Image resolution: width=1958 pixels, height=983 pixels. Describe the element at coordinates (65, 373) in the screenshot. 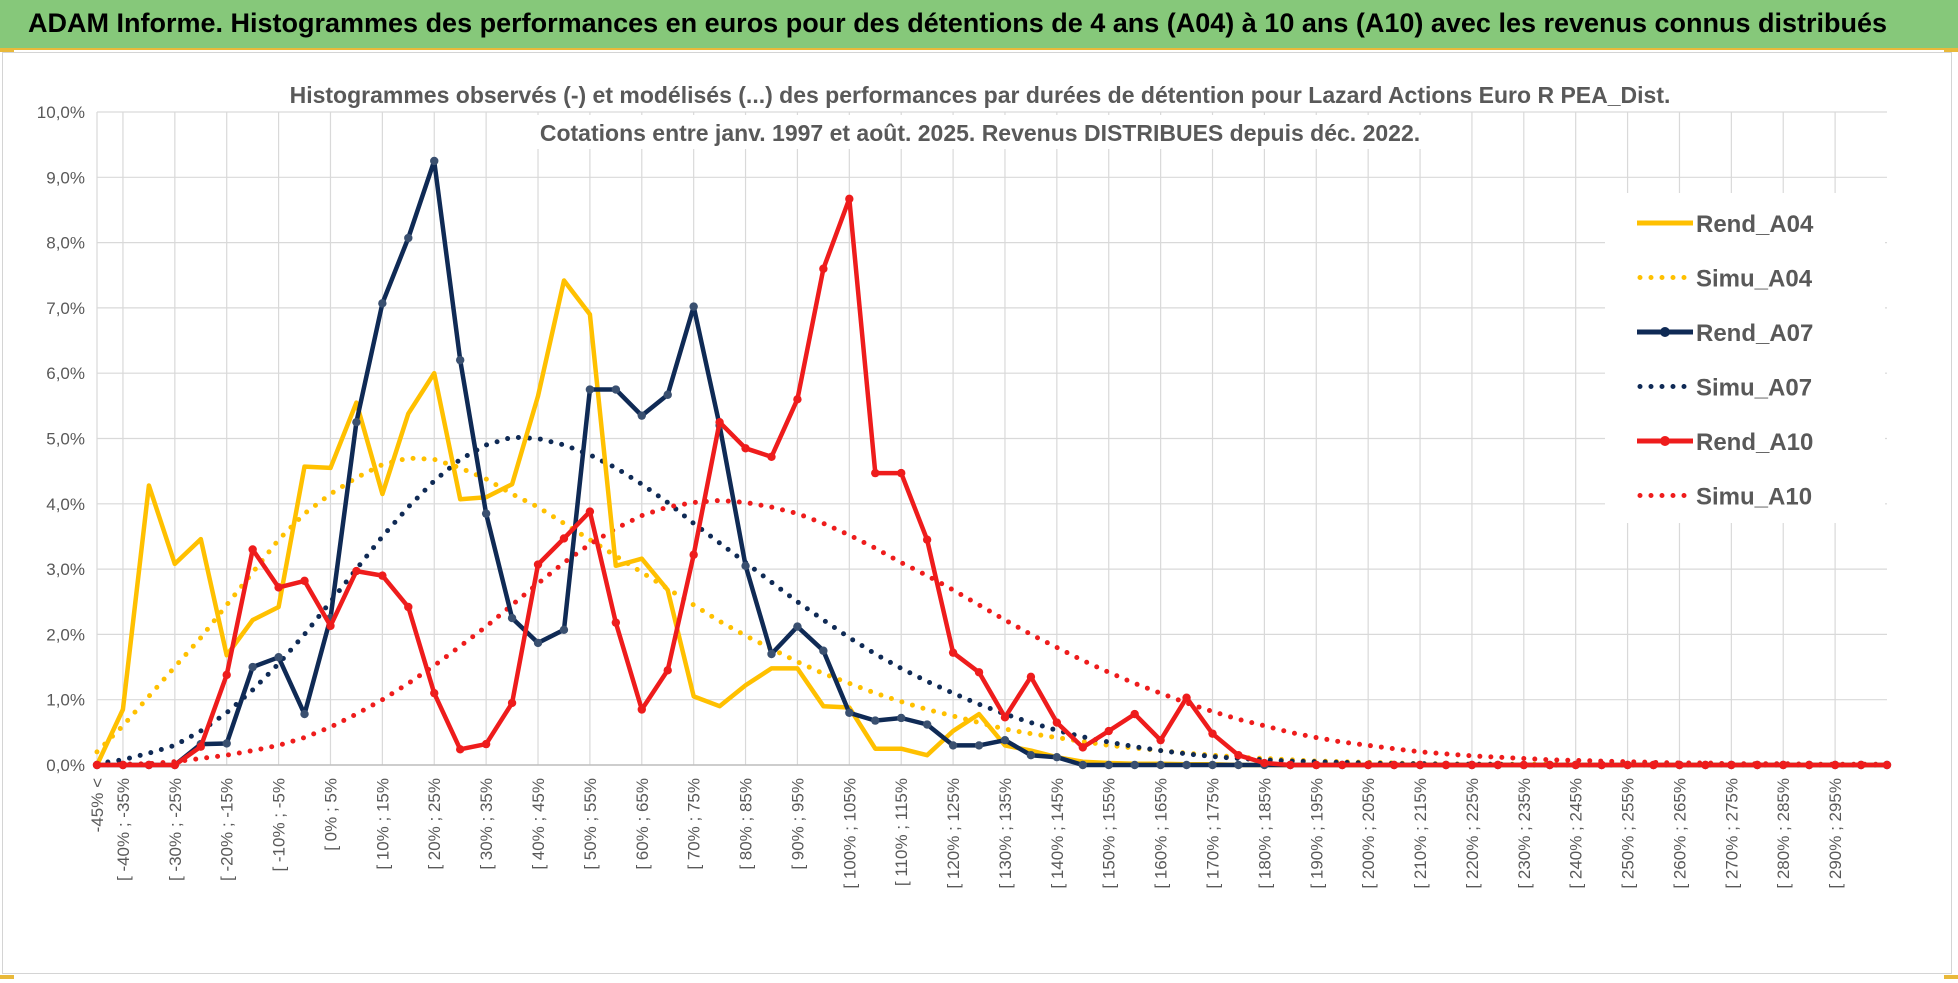

I see `y-tick-label: 6,0%` at that location.